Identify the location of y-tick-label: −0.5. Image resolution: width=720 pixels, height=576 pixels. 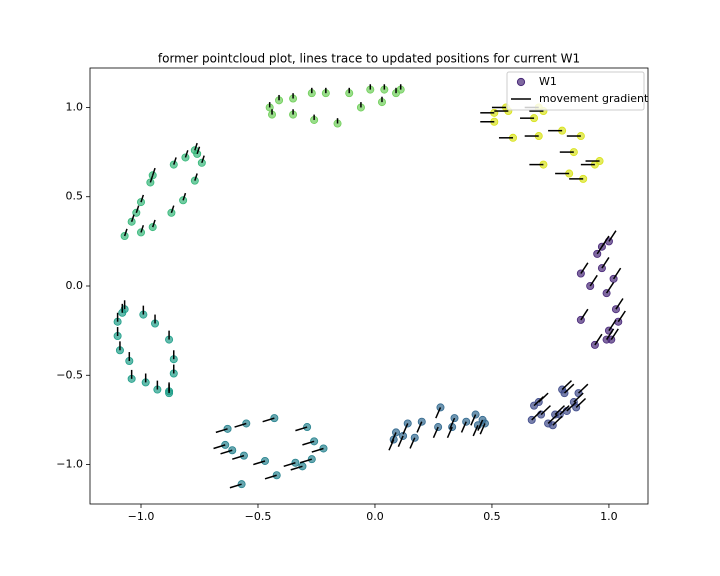
(69, 374).